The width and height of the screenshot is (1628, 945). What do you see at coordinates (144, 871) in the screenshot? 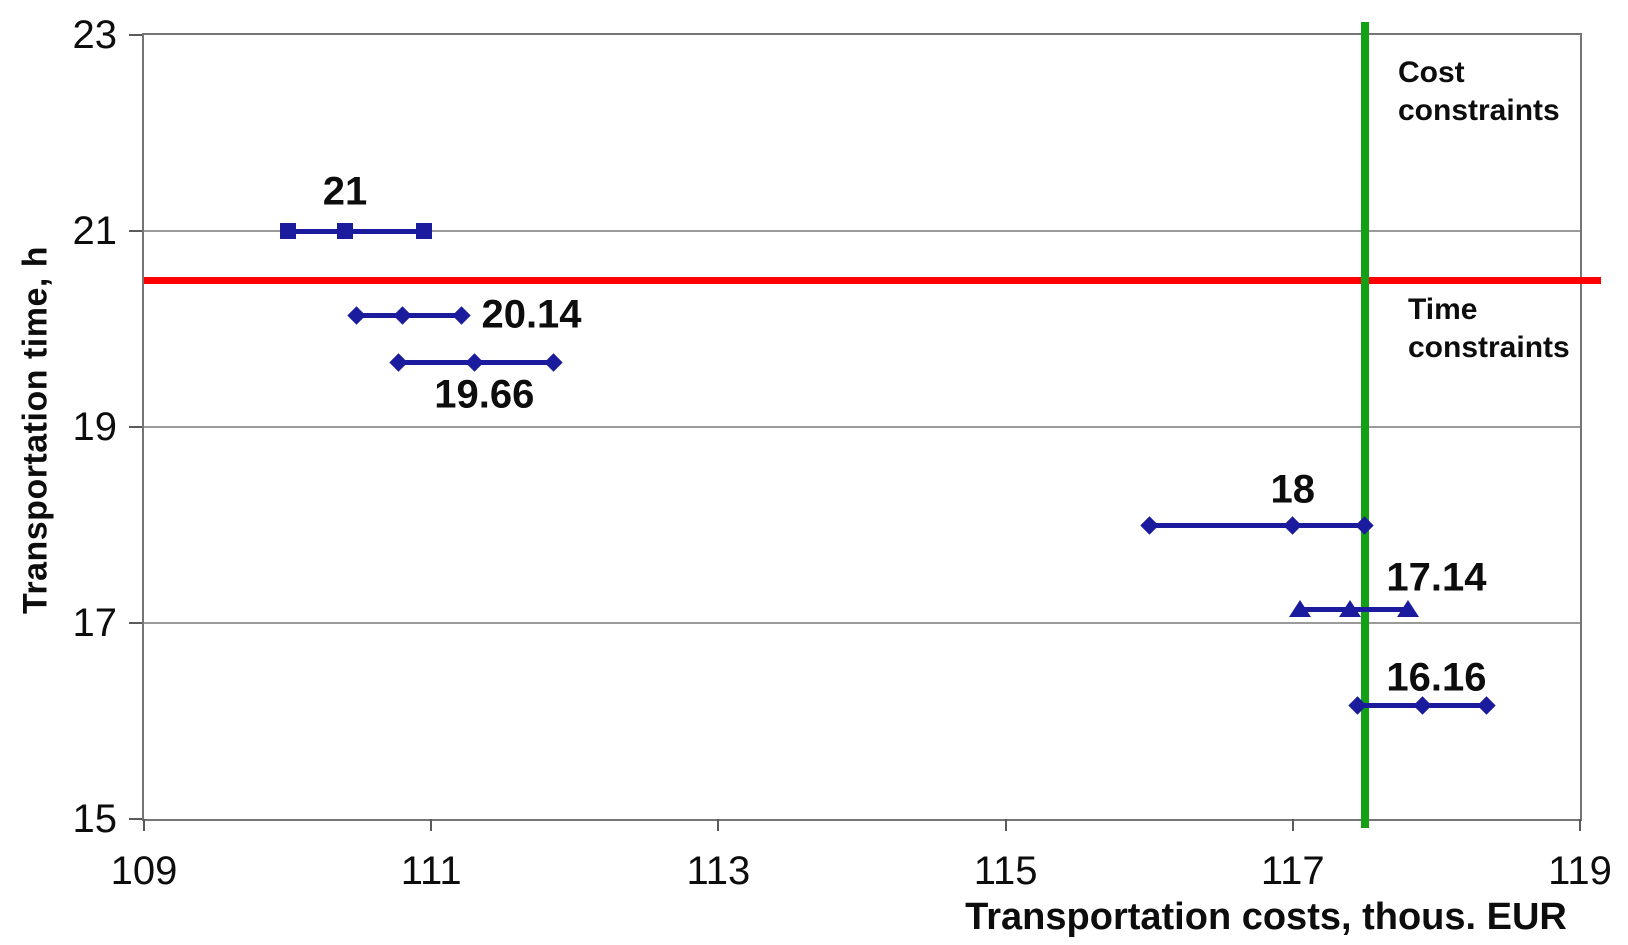
I see `x-tick-label: 109` at bounding box center [144, 871].